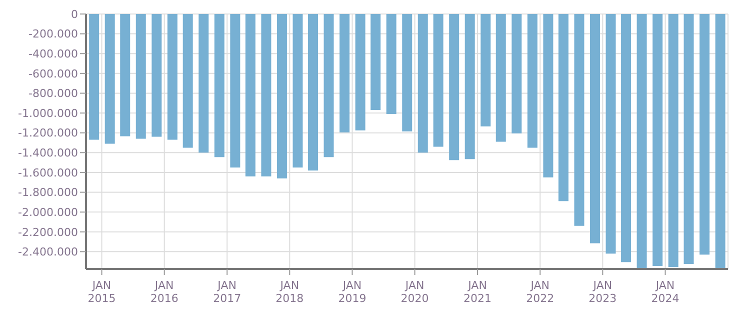  Describe the element at coordinates (540, 292) in the screenshot. I see `x-tick-label: JAN 2022` at that location.